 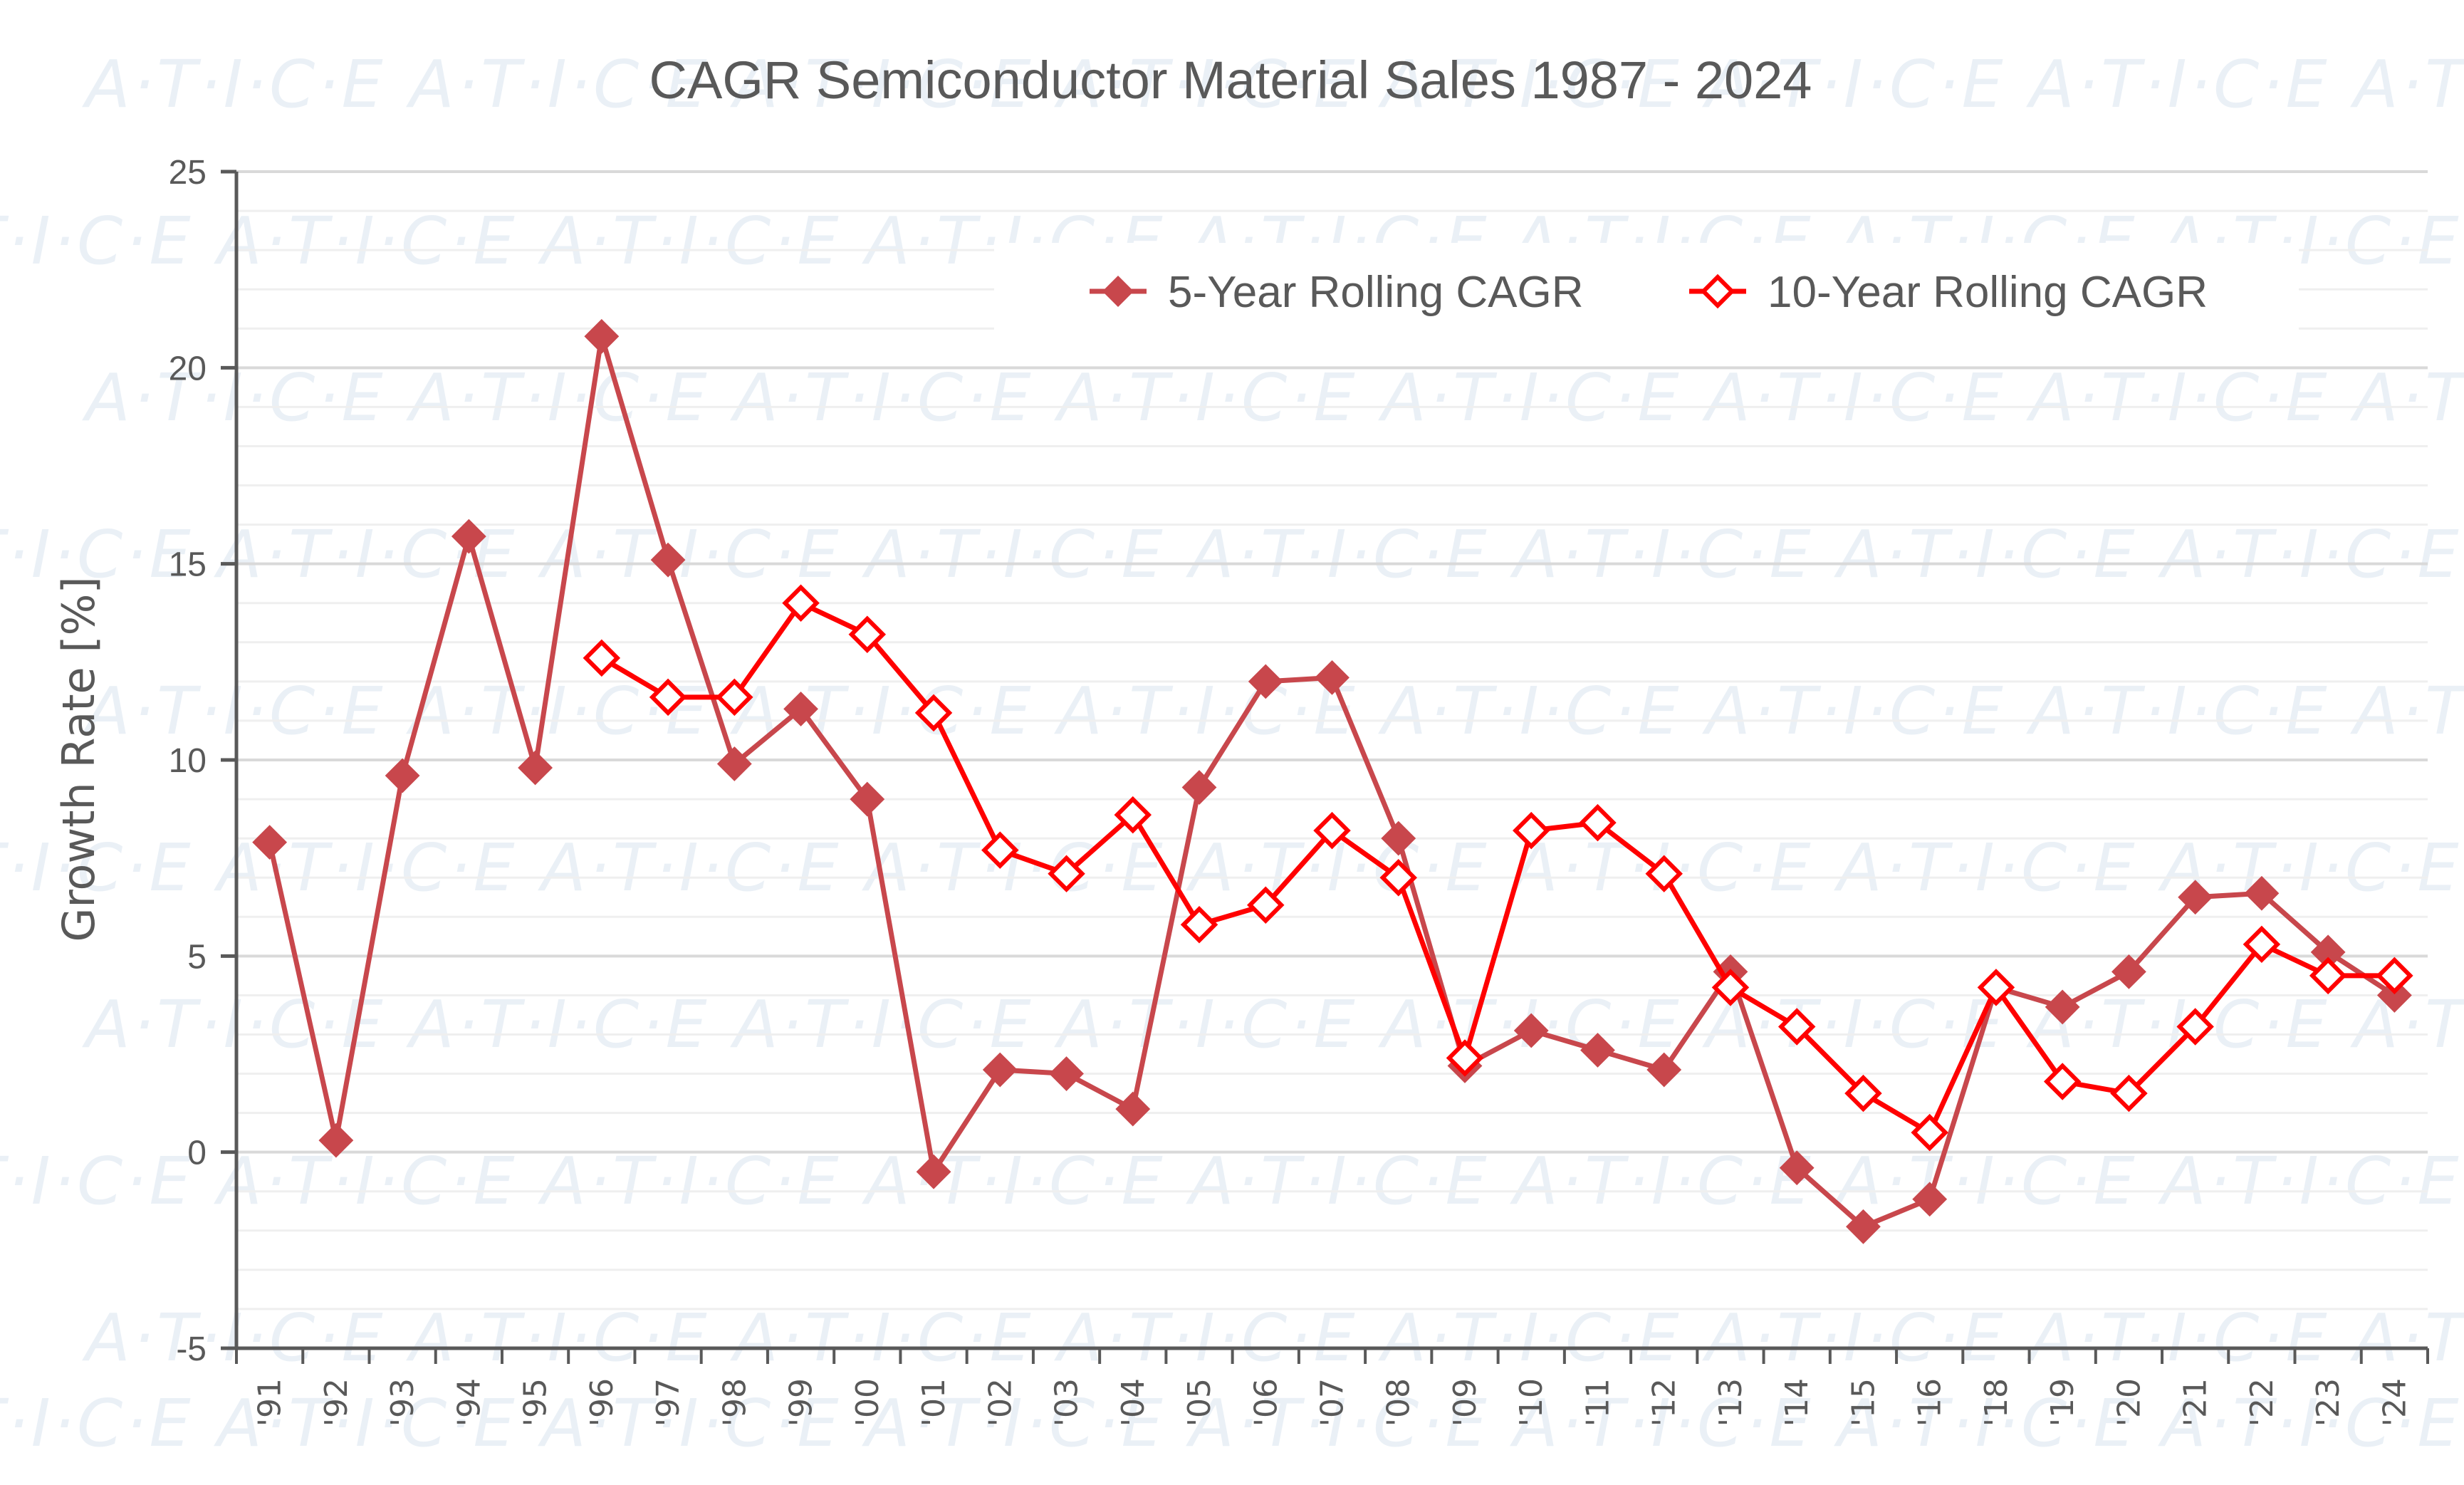 What do you see at coordinates (1948, 292) in the screenshot?
I see `legend-item-10-year: 10-Year Rolling CAGR` at bounding box center [1948, 292].